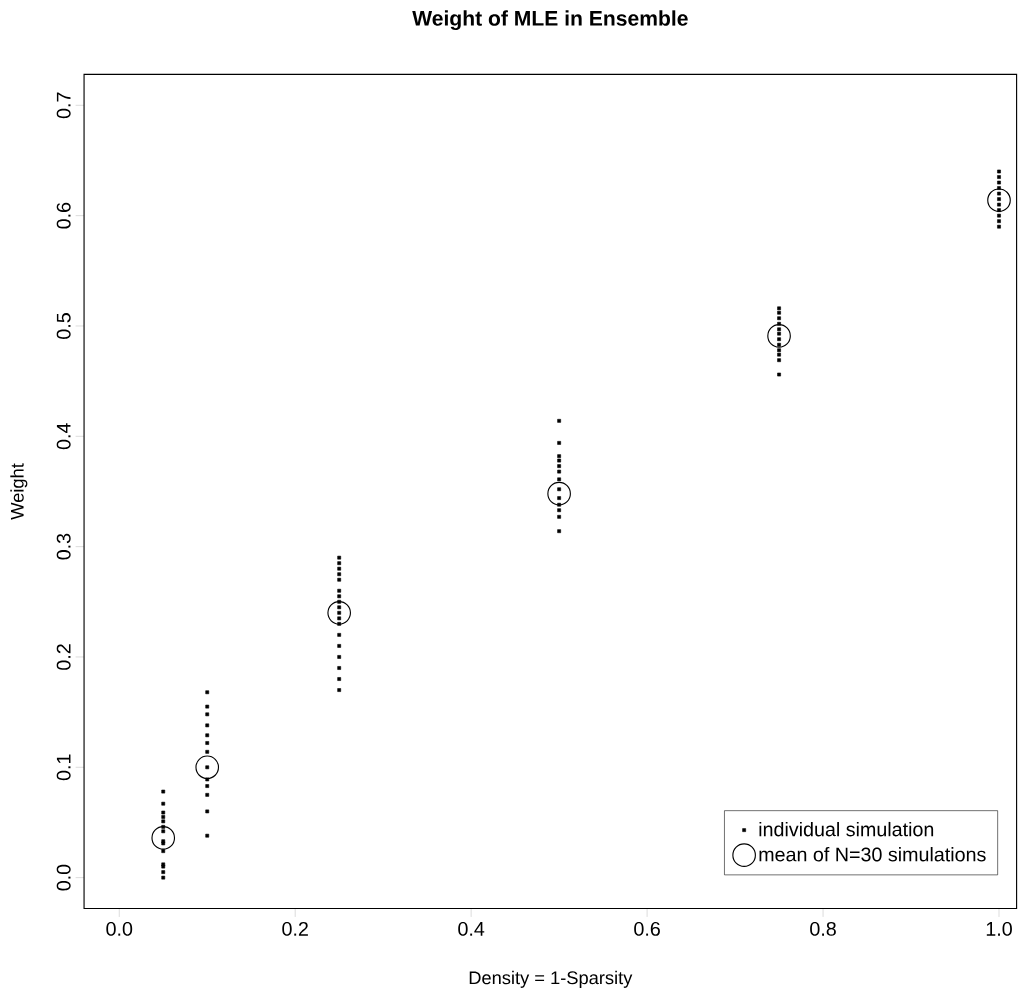 The width and height of the screenshot is (1023, 998). I want to click on x-tick-label: 0.0, so click(119, 928).